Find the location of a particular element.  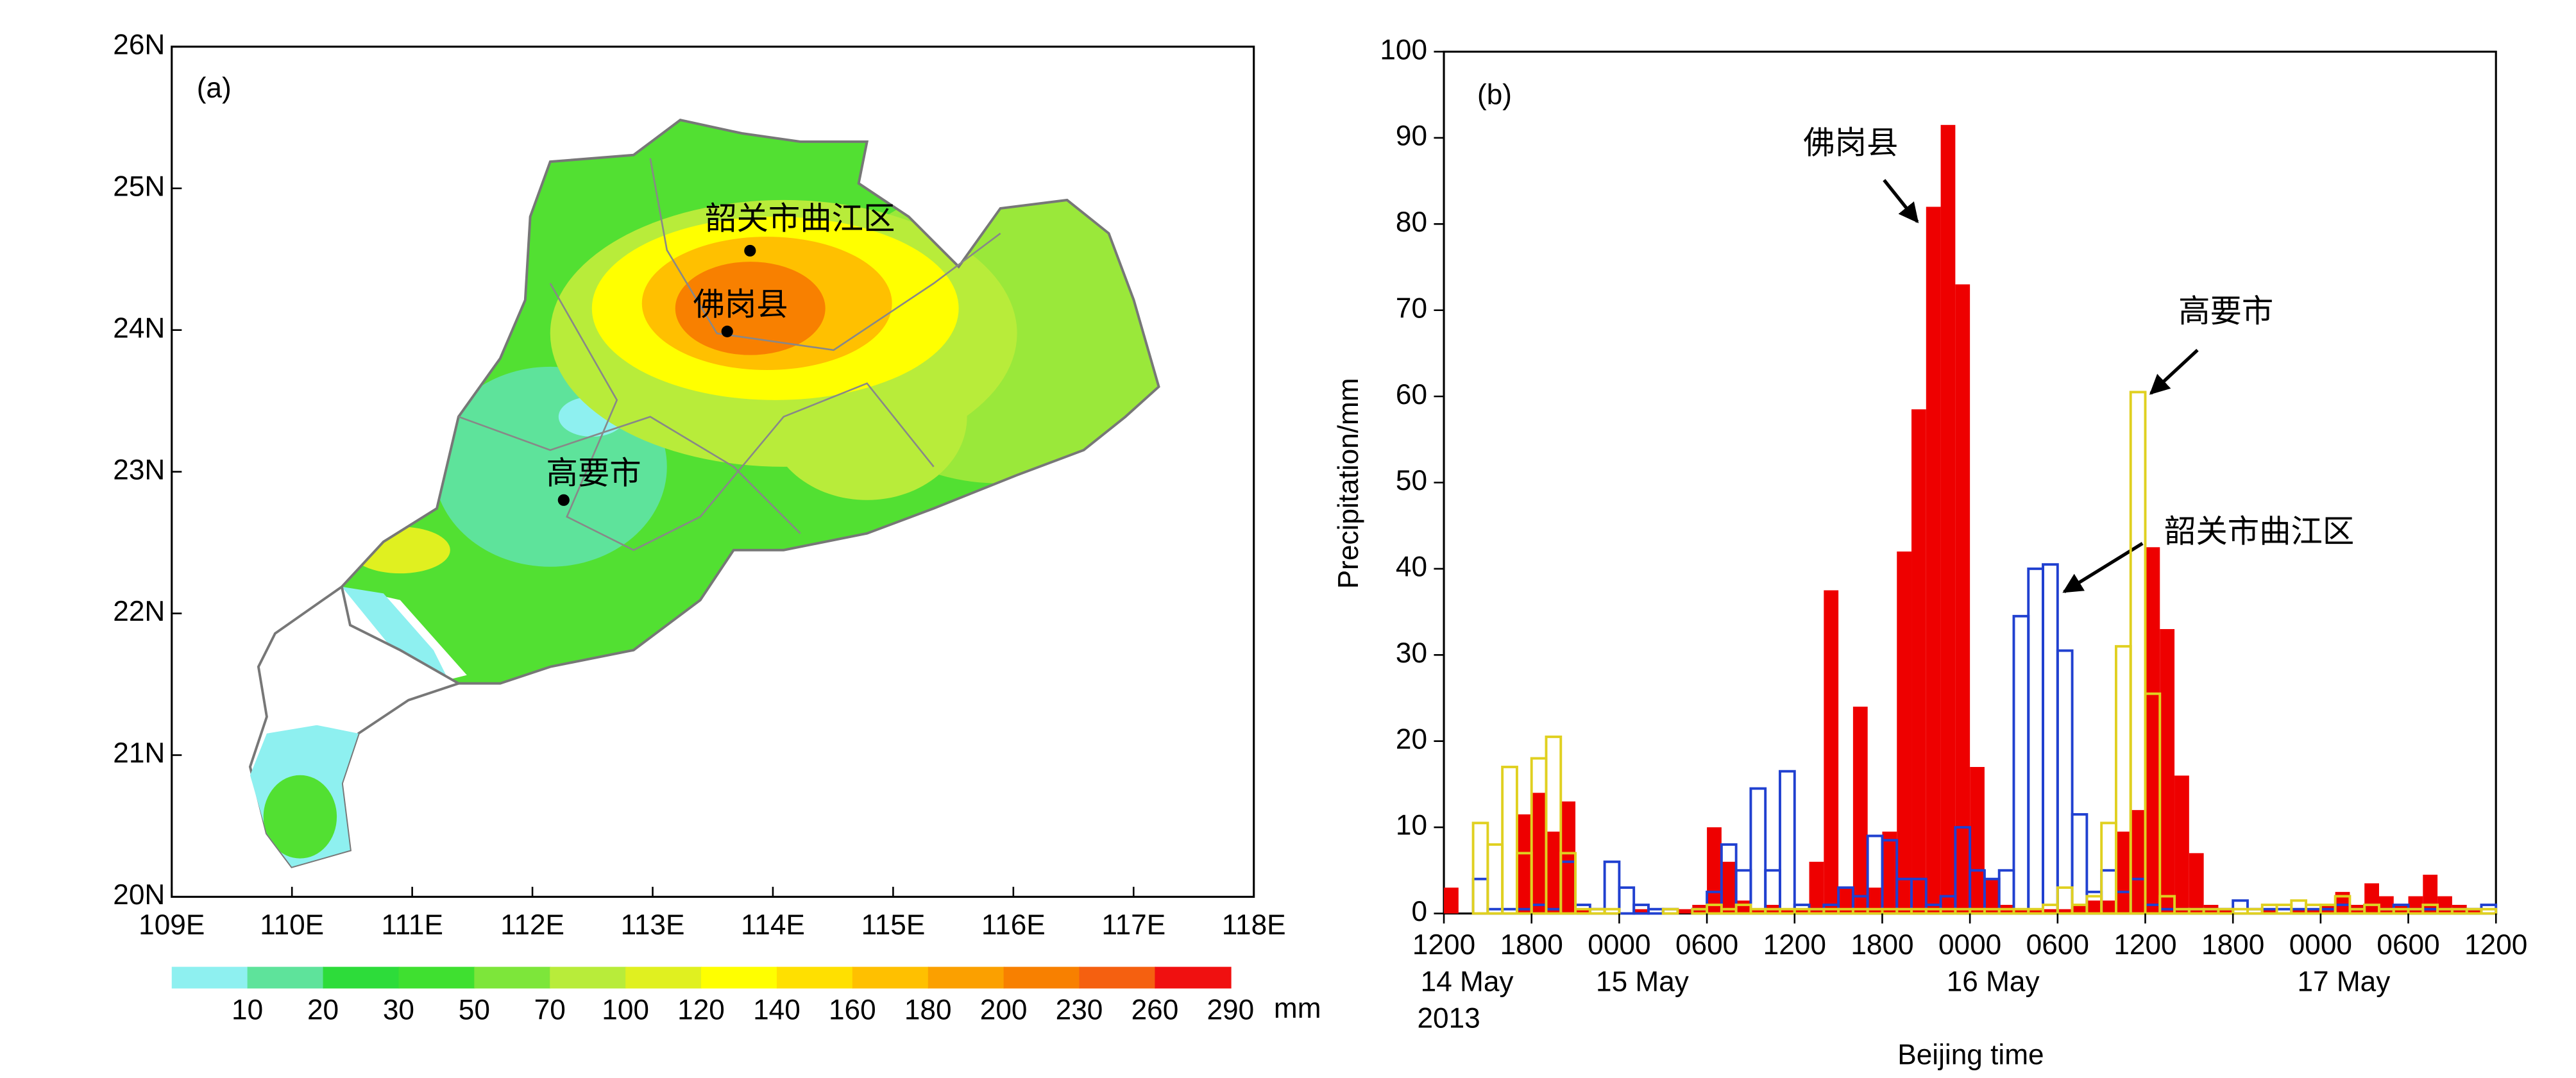

date-label: 16 May is located at coordinates (1993, 981).